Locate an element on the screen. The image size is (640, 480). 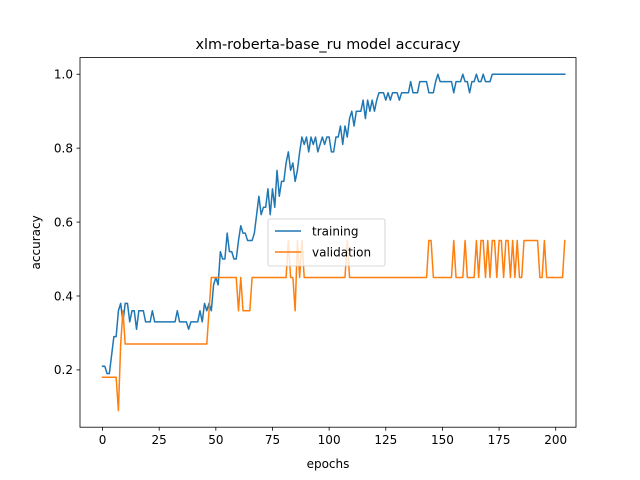
x-tick-label: 0 is located at coordinates (103, 440).